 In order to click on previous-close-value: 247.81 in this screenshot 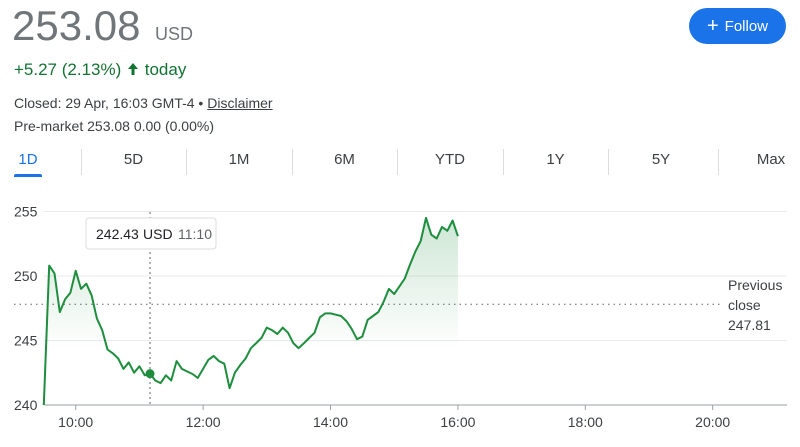, I will do `click(749, 325)`.